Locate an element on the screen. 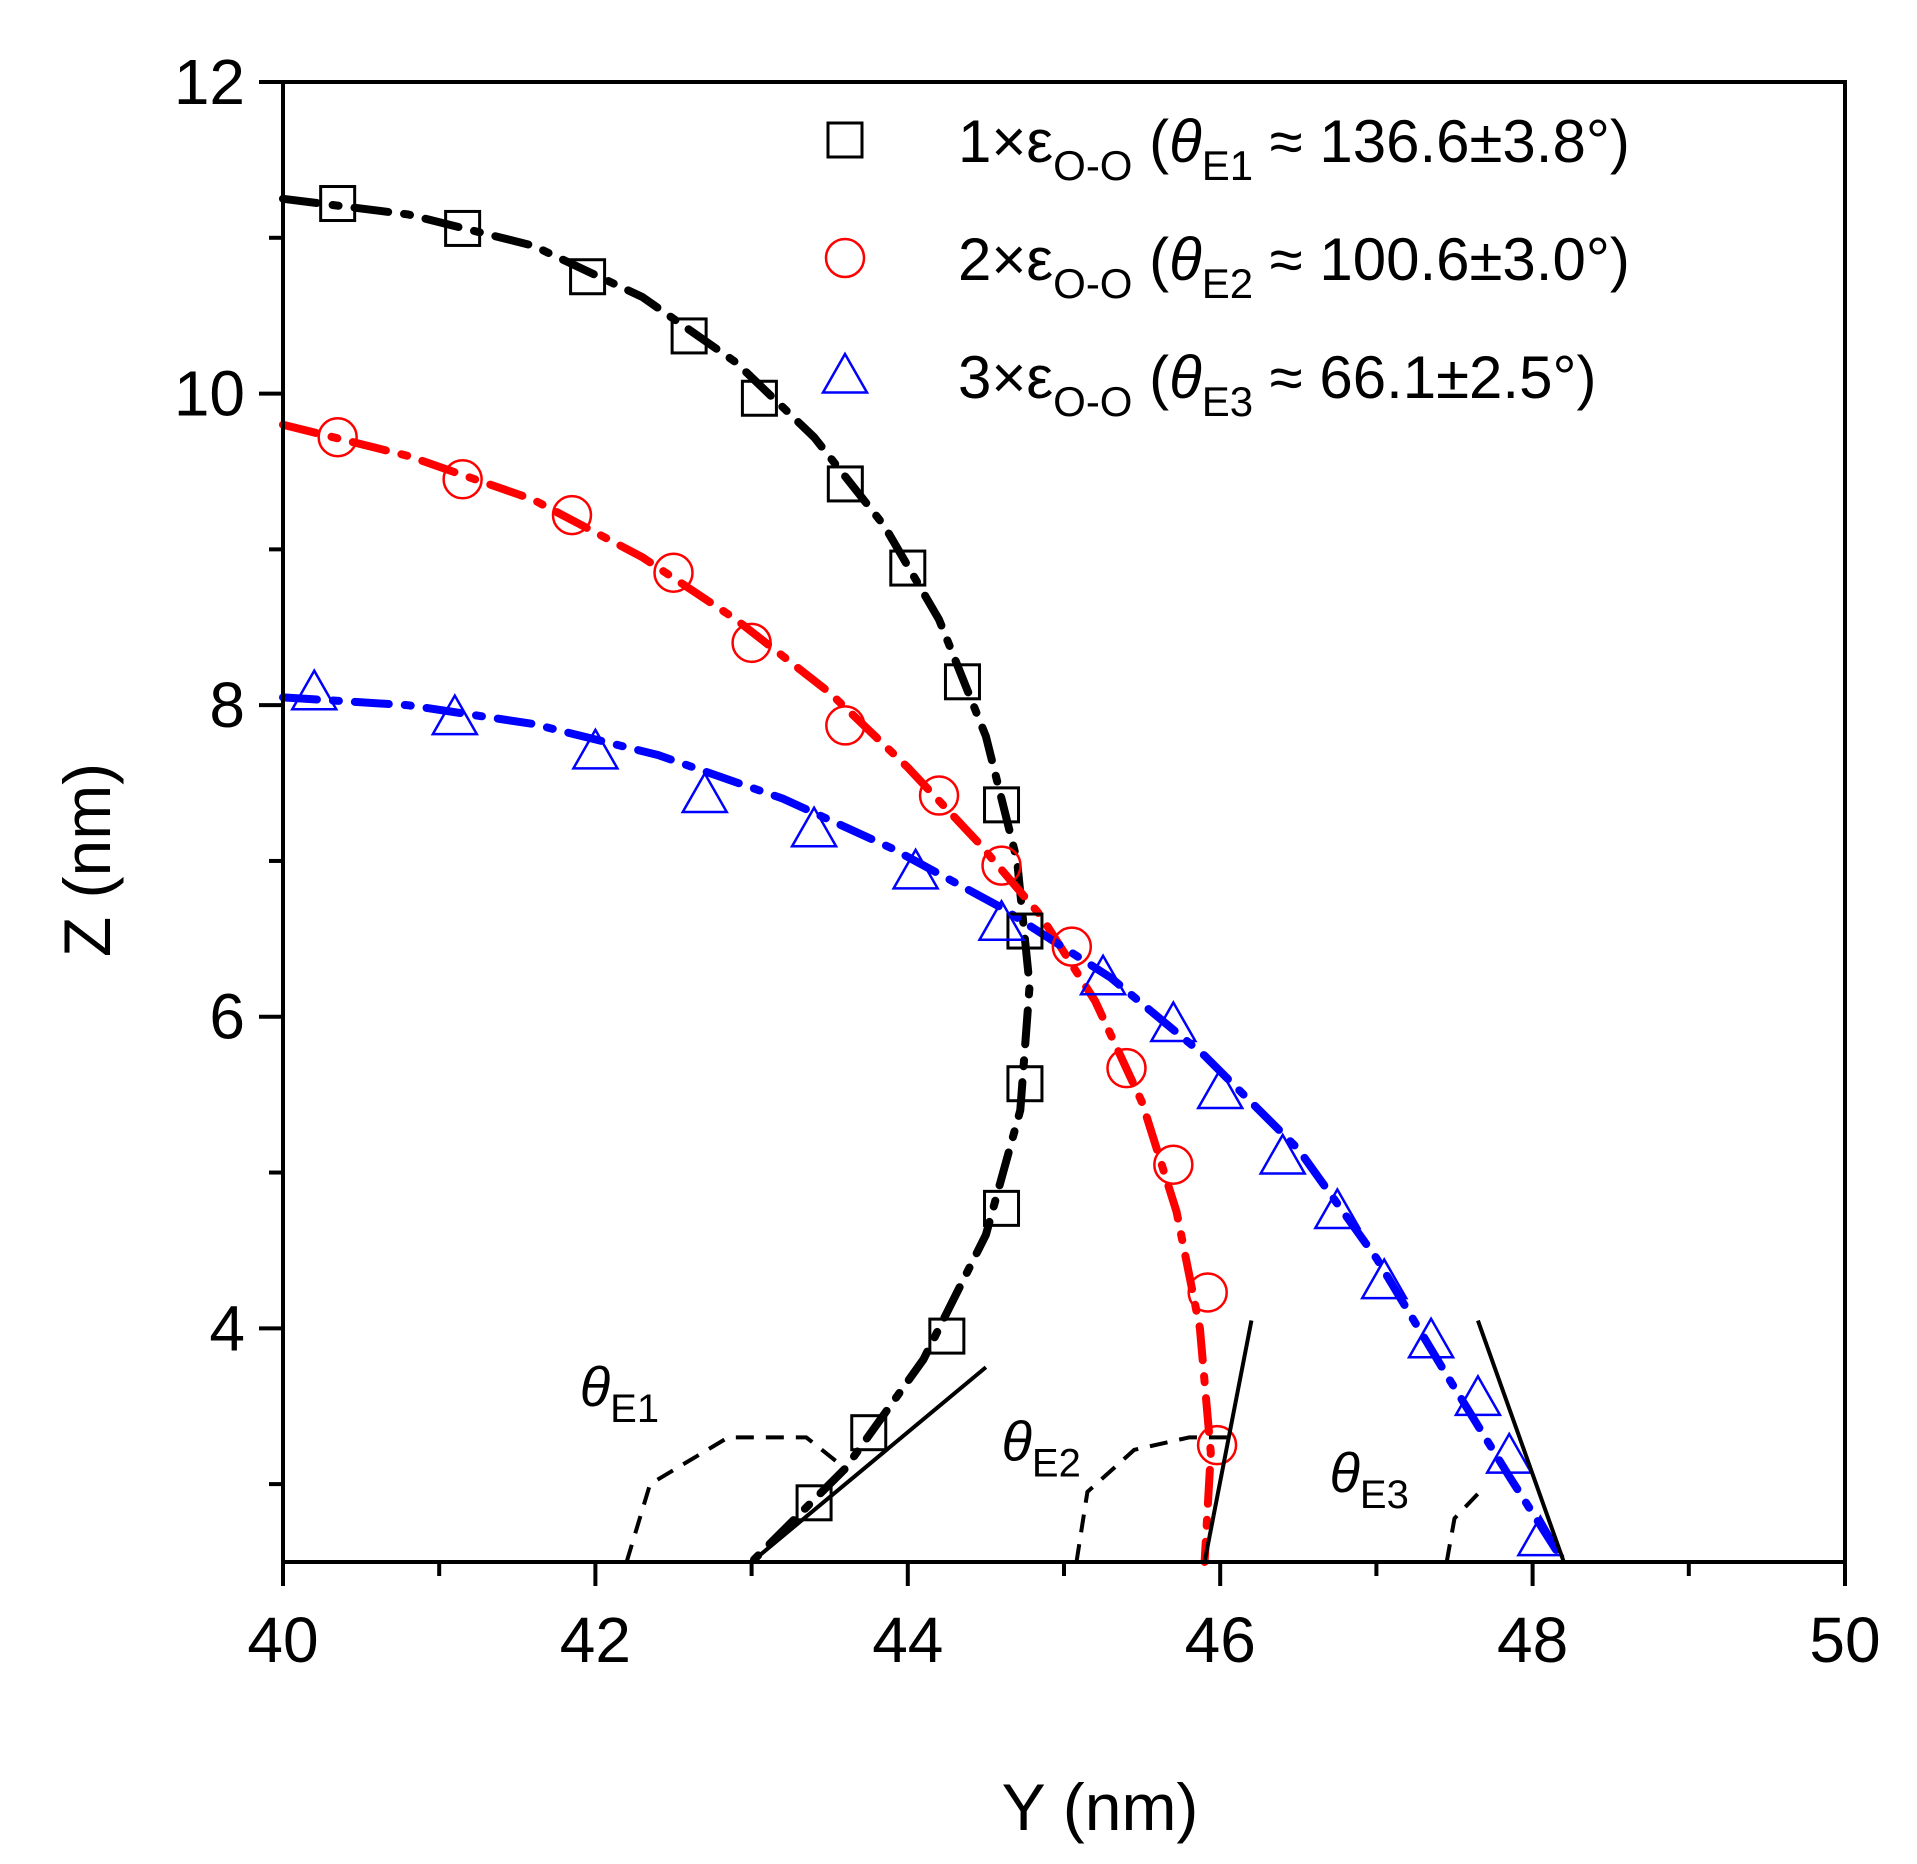 The image size is (1917, 1864). legend-theta-subscript: E3 is located at coordinates (1227, 401).